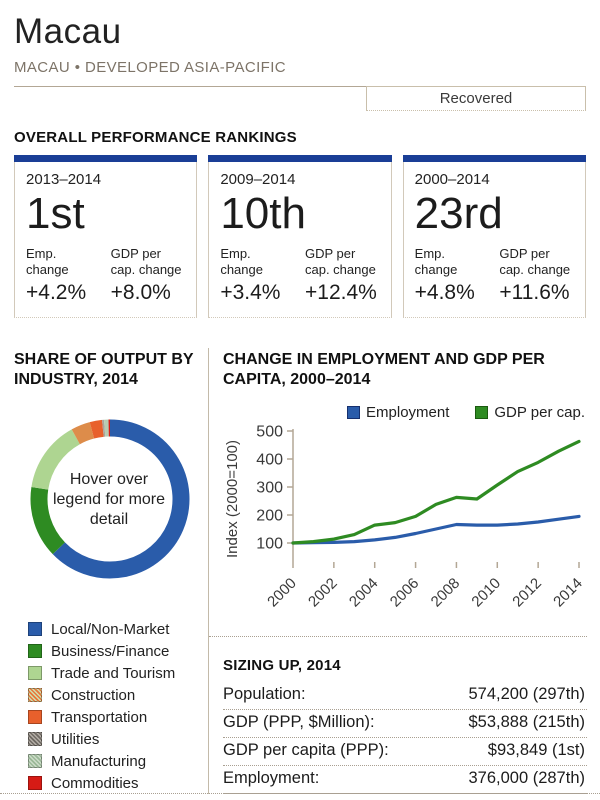  What do you see at coordinates (35, 695) in the screenshot?
I see `construction-swatch-icon` at bounding box center [35, 695].